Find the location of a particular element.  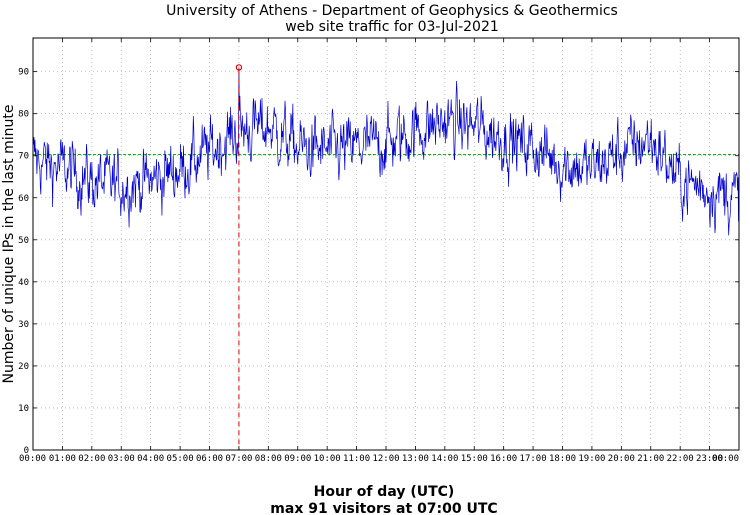

x-tick-label: 10:00 is located at coordinates (327, 459).